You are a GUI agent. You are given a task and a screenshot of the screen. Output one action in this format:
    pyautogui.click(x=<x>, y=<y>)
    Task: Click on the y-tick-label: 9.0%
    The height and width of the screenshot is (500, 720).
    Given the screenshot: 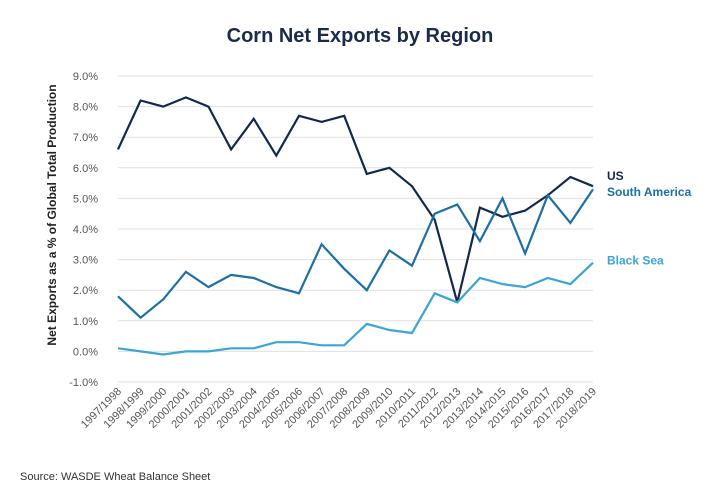 What is the action you would take?
    pyautogui.click(x=85, y=77)
    